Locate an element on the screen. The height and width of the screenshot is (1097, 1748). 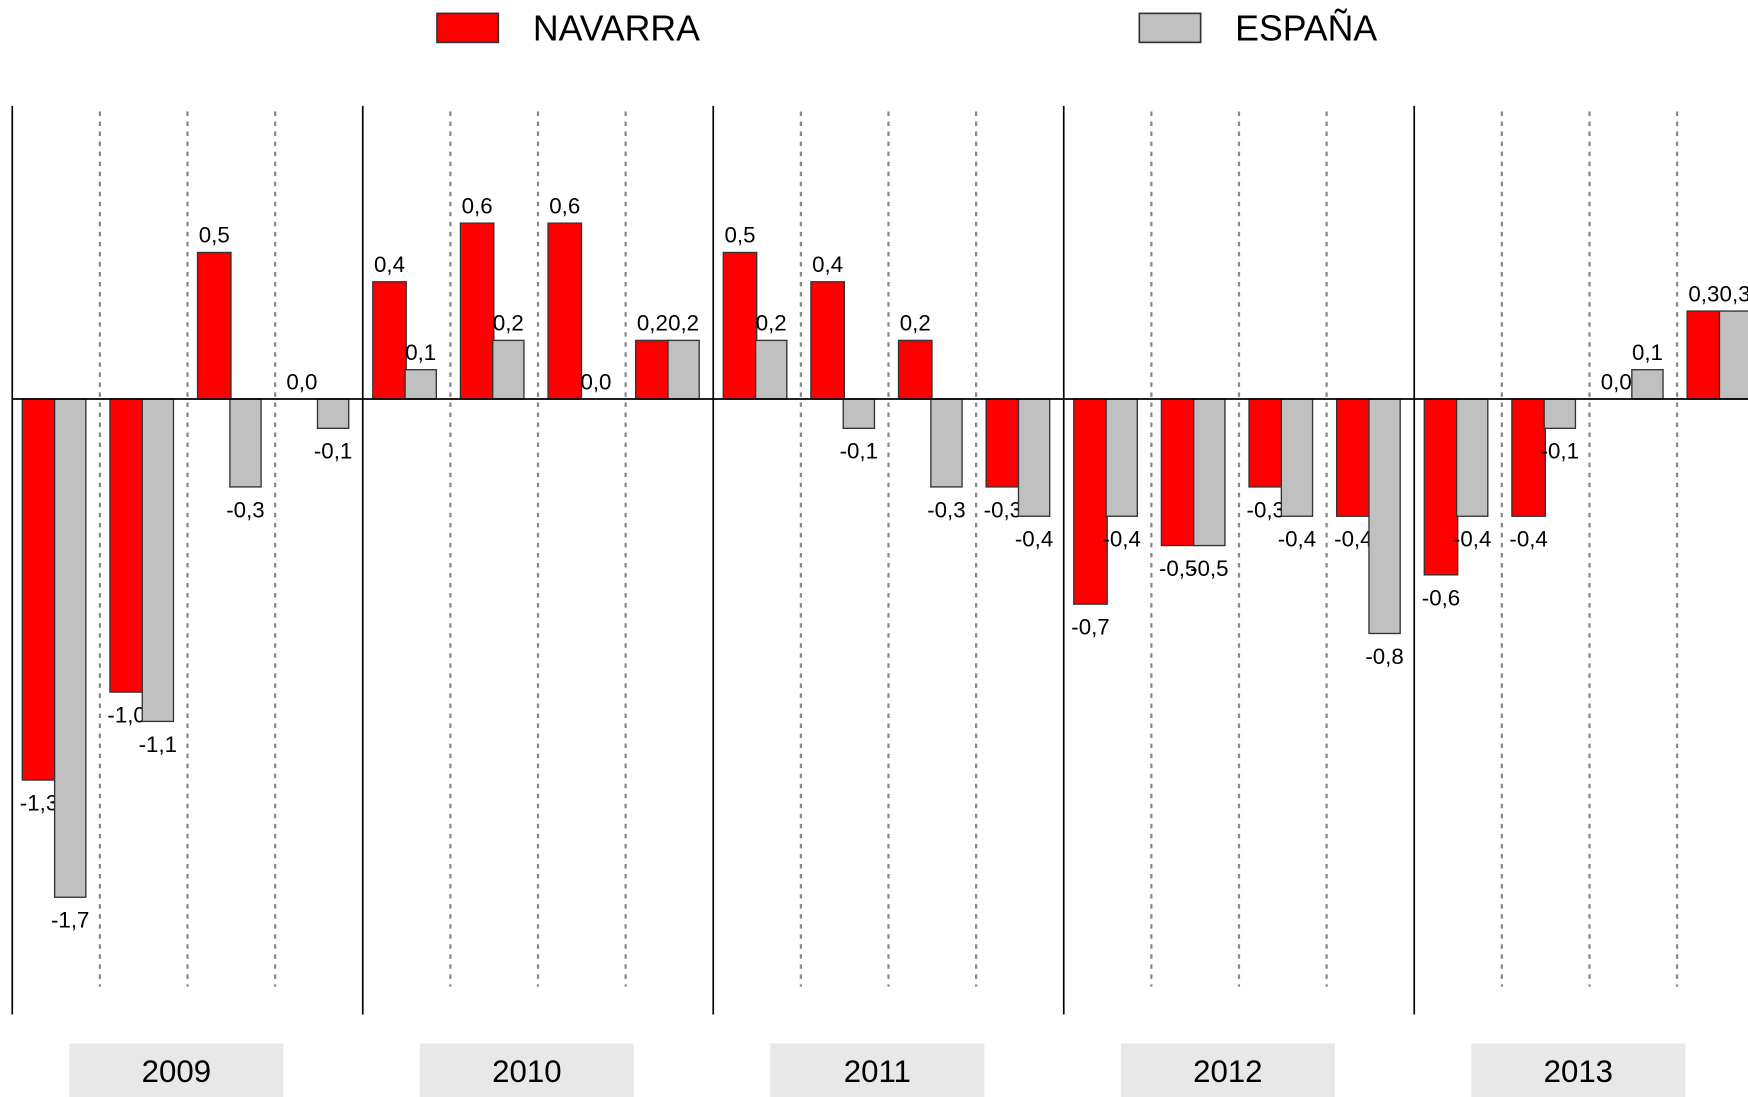
year-label: 2011 is located at coordinates (877, 1071).